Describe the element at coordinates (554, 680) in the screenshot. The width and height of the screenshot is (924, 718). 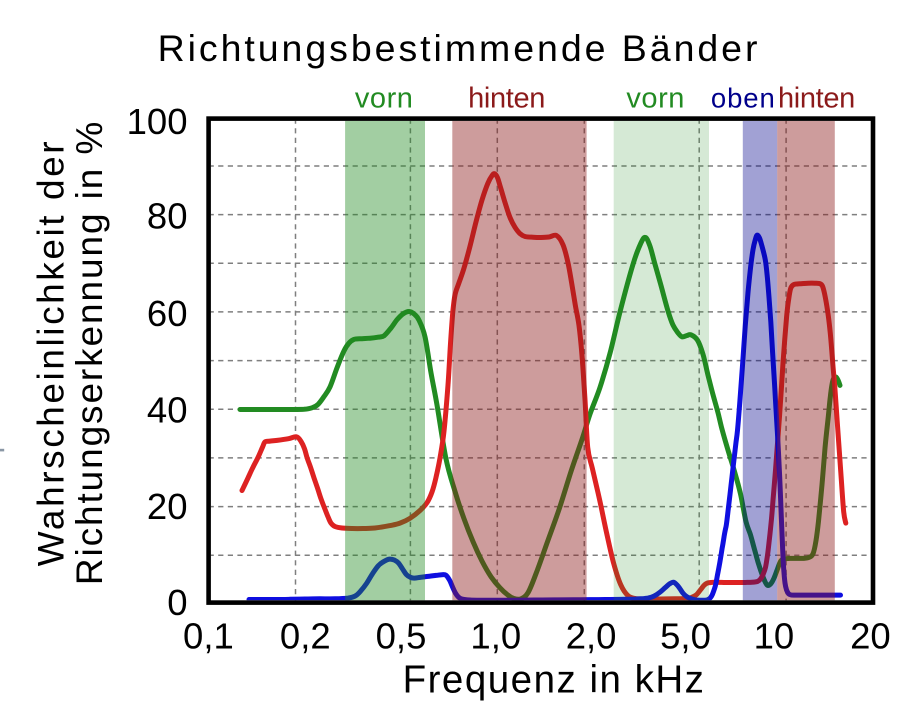
I see `svg-text: Frequenz in kHz` at that location.